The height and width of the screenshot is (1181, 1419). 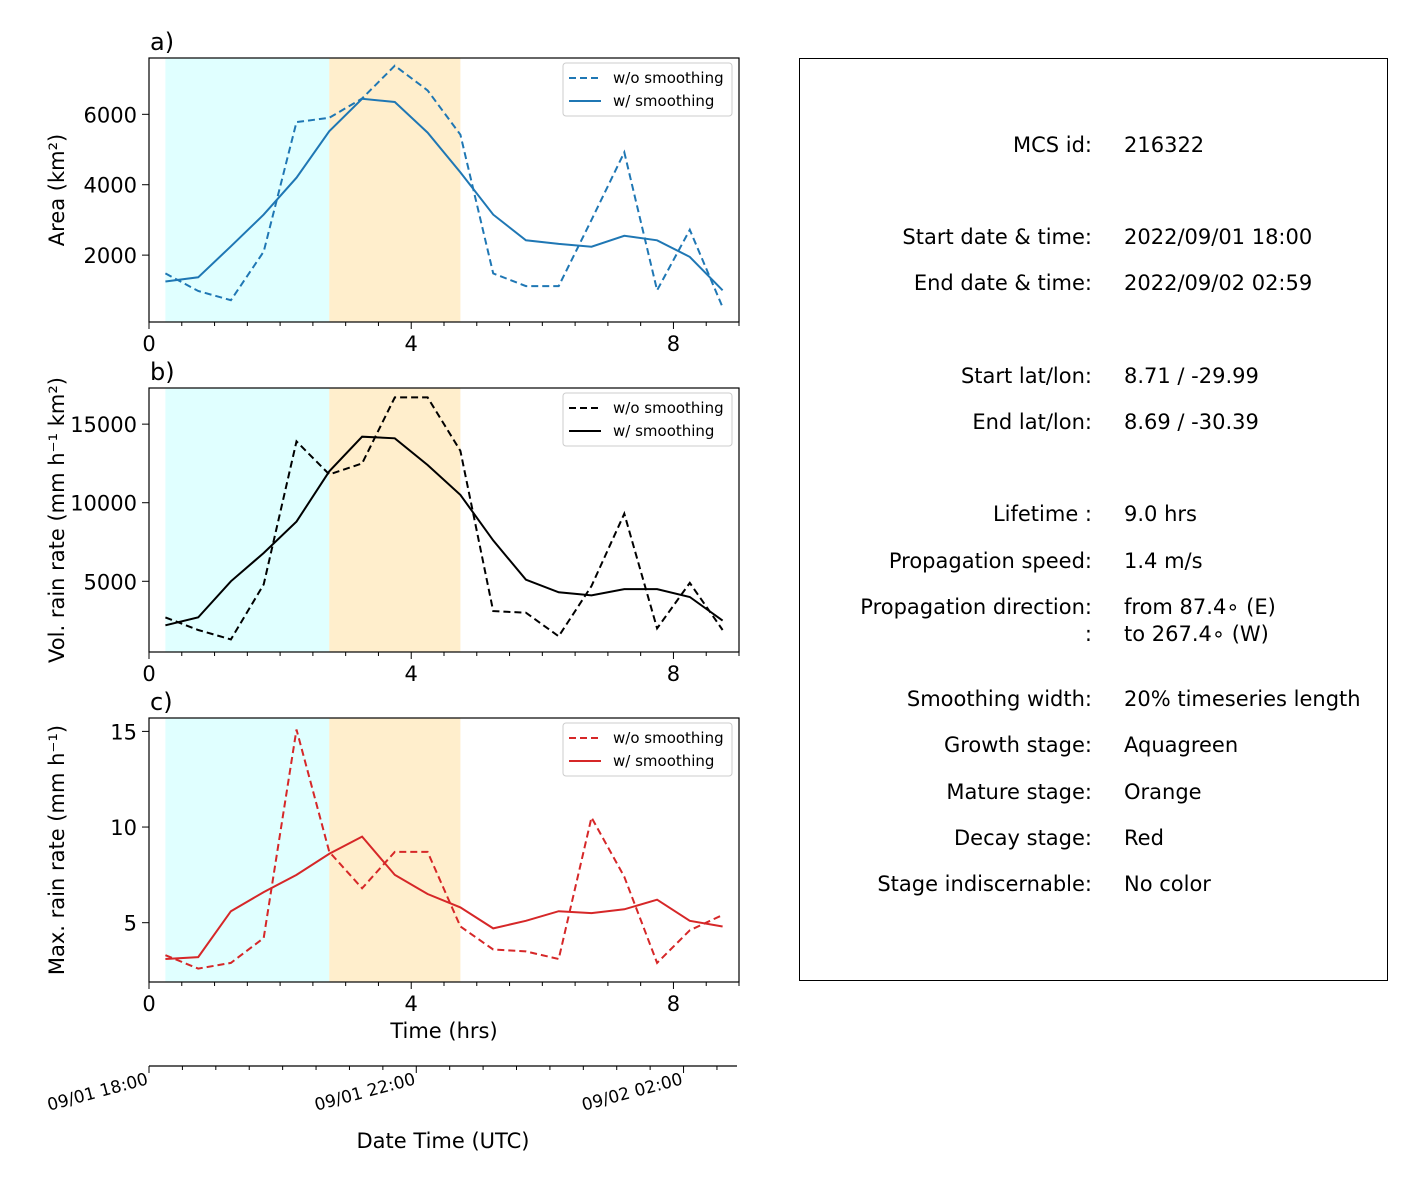 I want to click on info-value: 1.4 m/s, so click(x=1163, y=561).